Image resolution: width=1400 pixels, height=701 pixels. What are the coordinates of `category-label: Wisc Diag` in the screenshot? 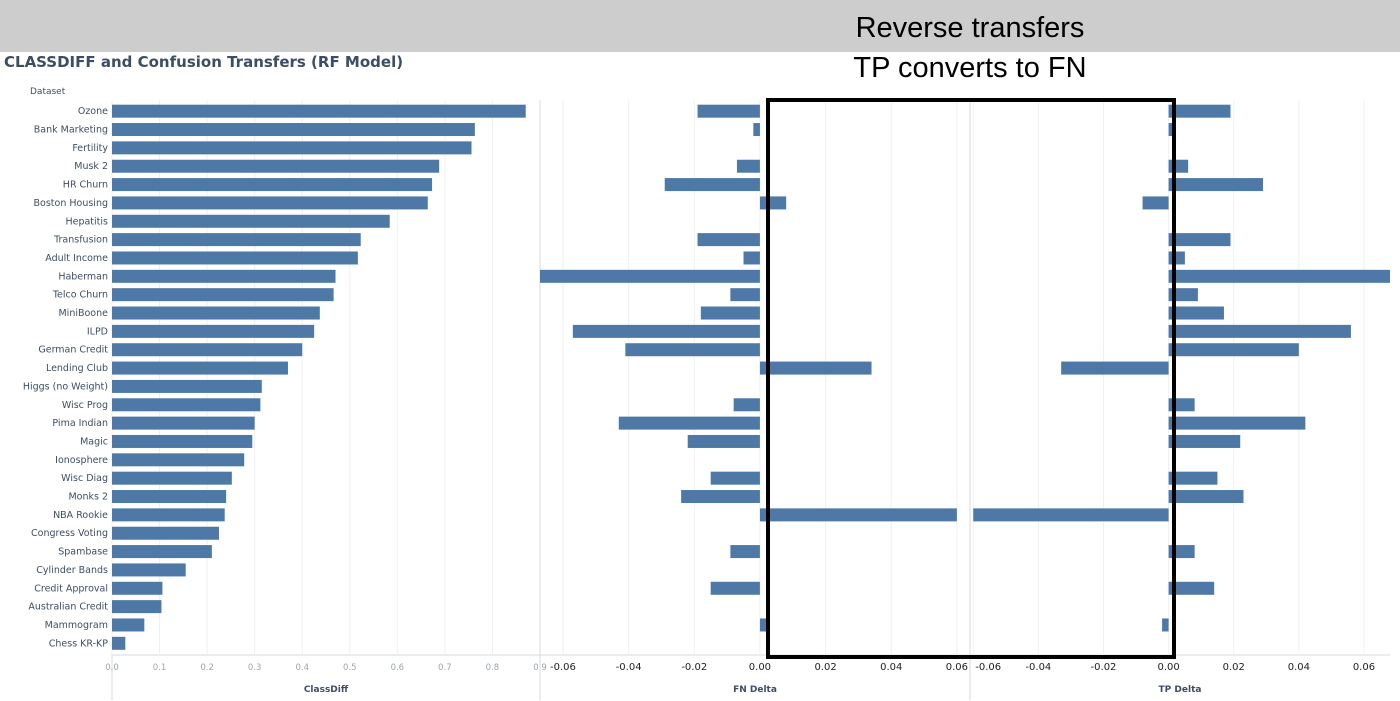 It's located at (84, 478).